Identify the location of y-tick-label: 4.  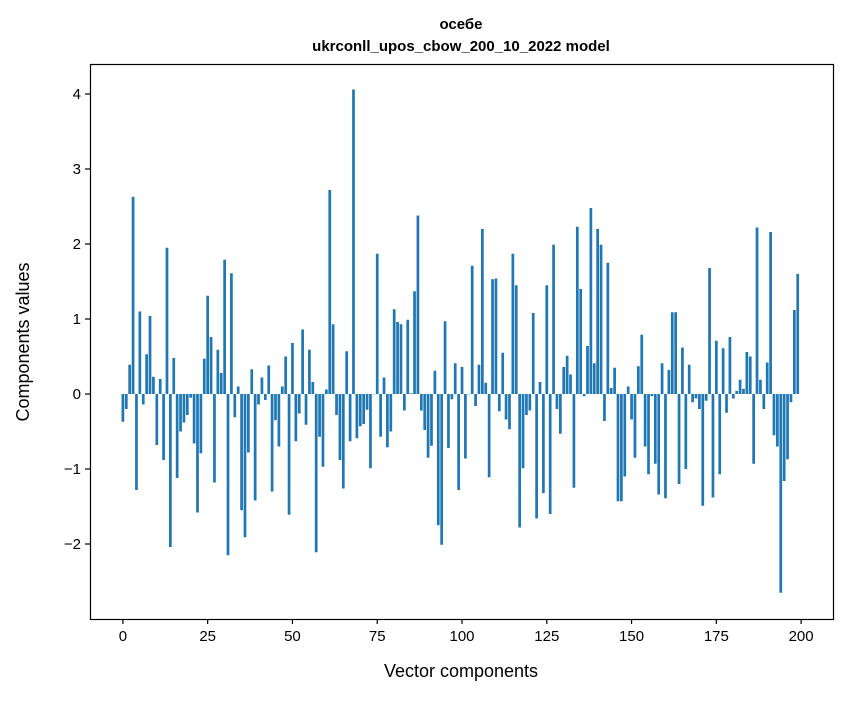
(77, 94).